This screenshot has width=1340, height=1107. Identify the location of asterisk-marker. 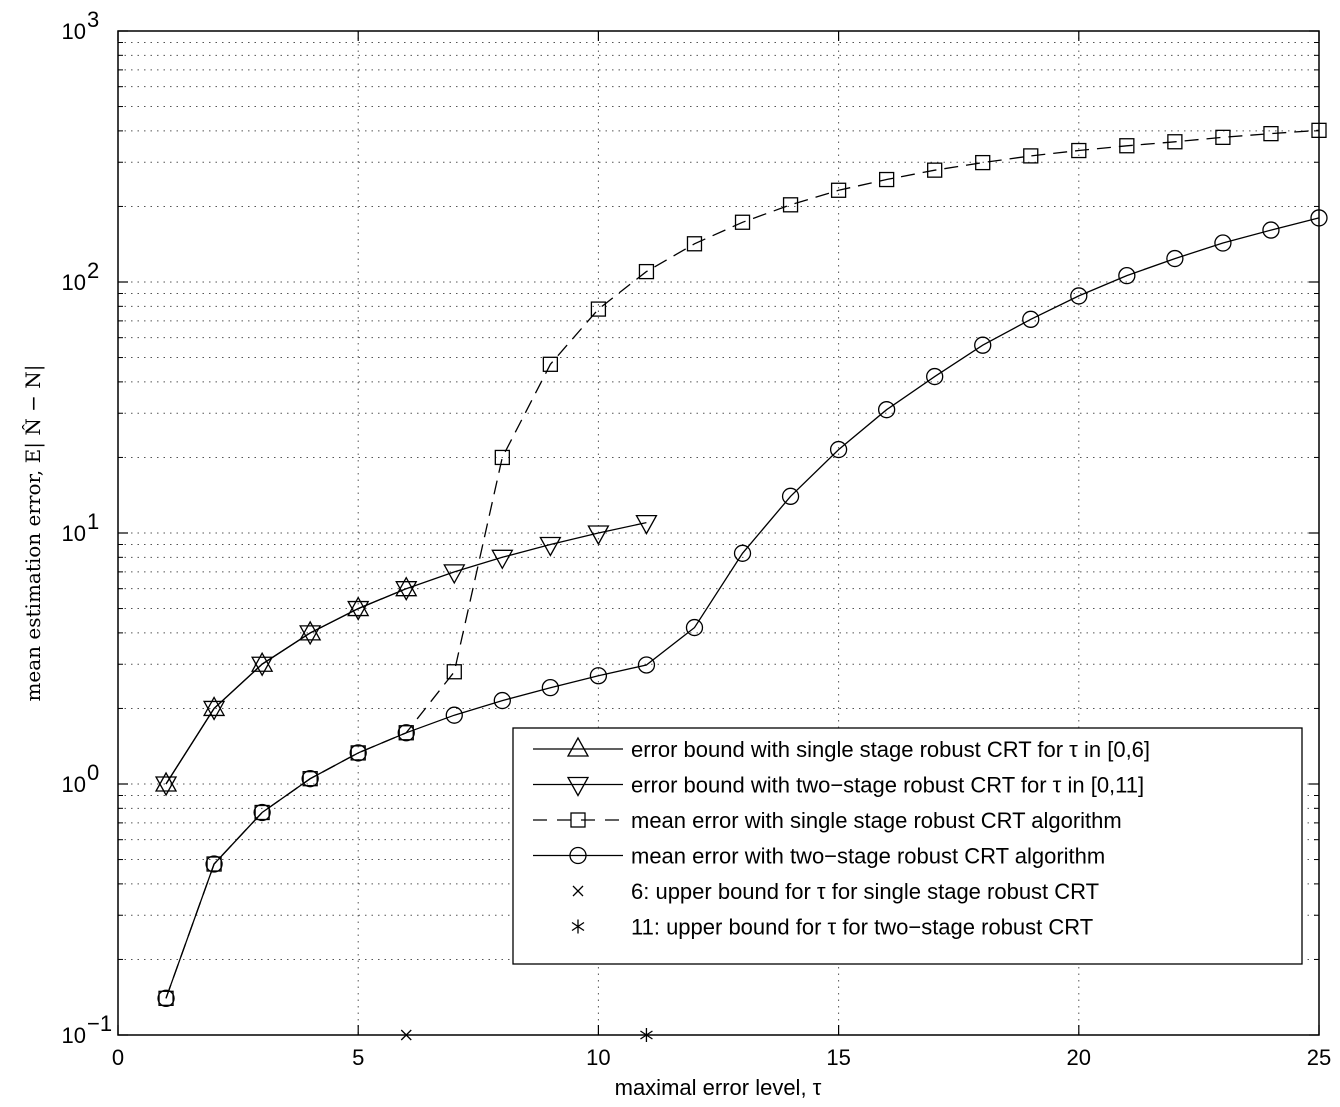
(578, 926).